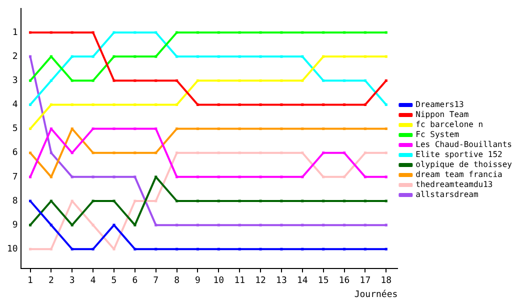 The height and width of the screenshot is (300, 530). What do you see at coordinates (442, 115) in the screenshot?
I see `legend-label: Nippon Team` at bounding box center [442, 115].